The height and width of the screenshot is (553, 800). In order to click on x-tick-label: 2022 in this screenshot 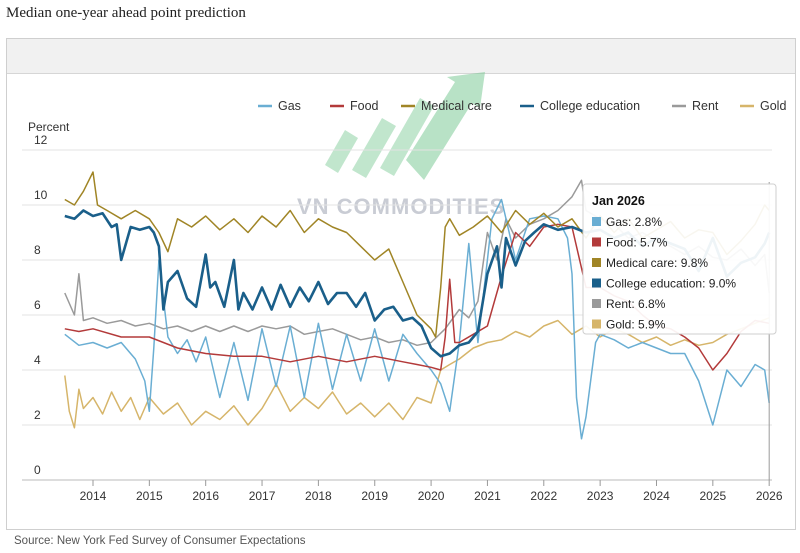, I will do `click(543, 496)`.